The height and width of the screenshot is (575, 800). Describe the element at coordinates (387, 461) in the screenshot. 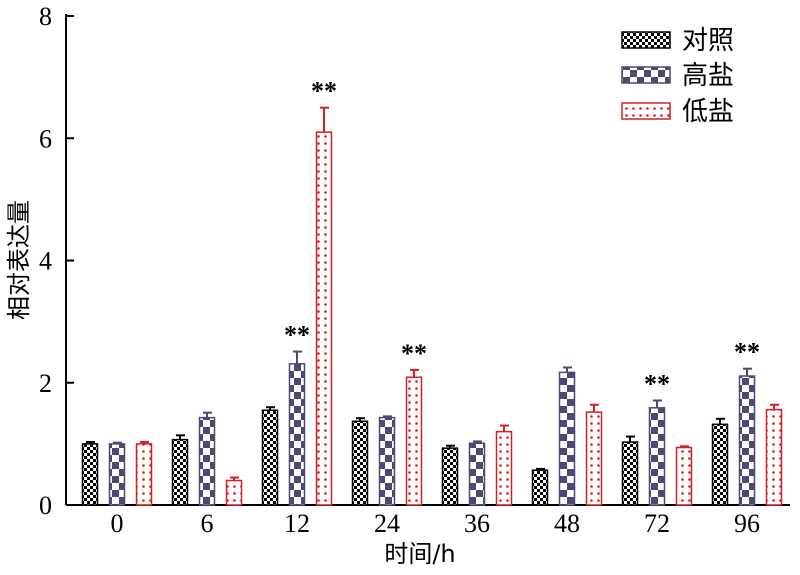

I see `bar-高盐-24` at that location.